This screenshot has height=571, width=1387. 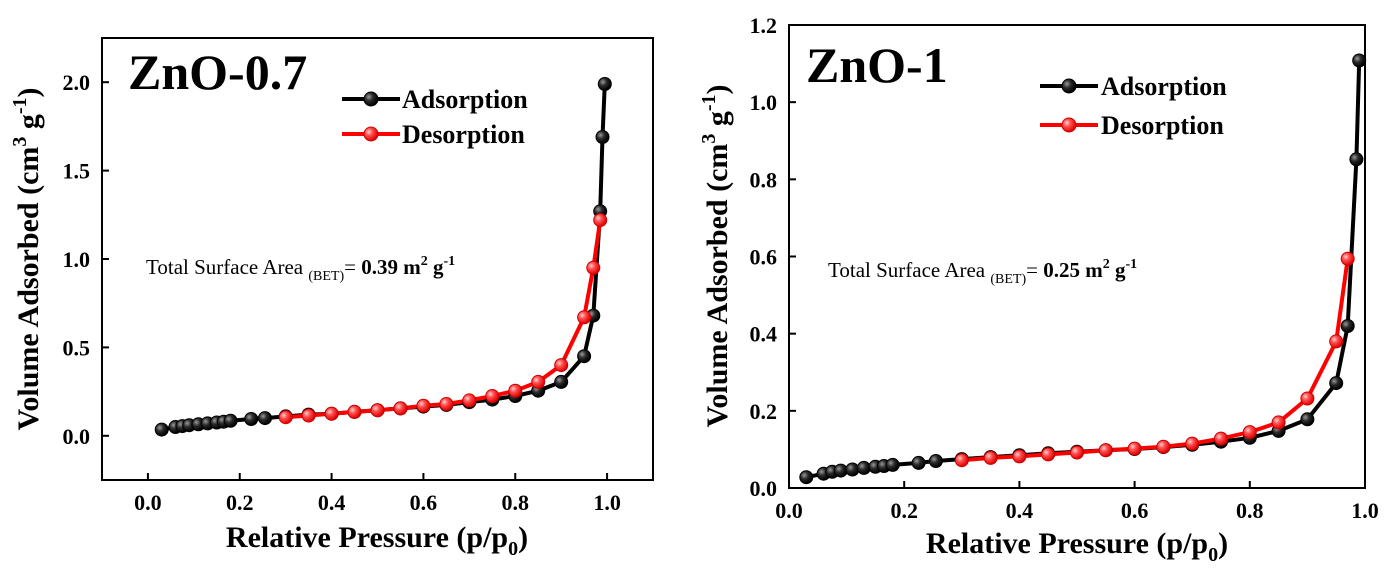 I want to click on x-axis-title-end: ), so click(x=1223, y=543).